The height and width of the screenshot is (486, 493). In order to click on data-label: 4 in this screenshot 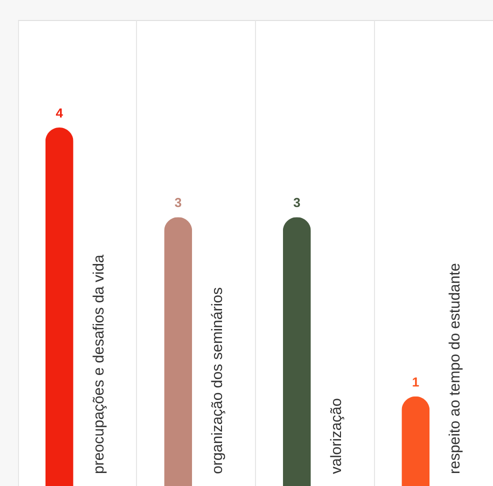, I will do `click(60, 113)`.